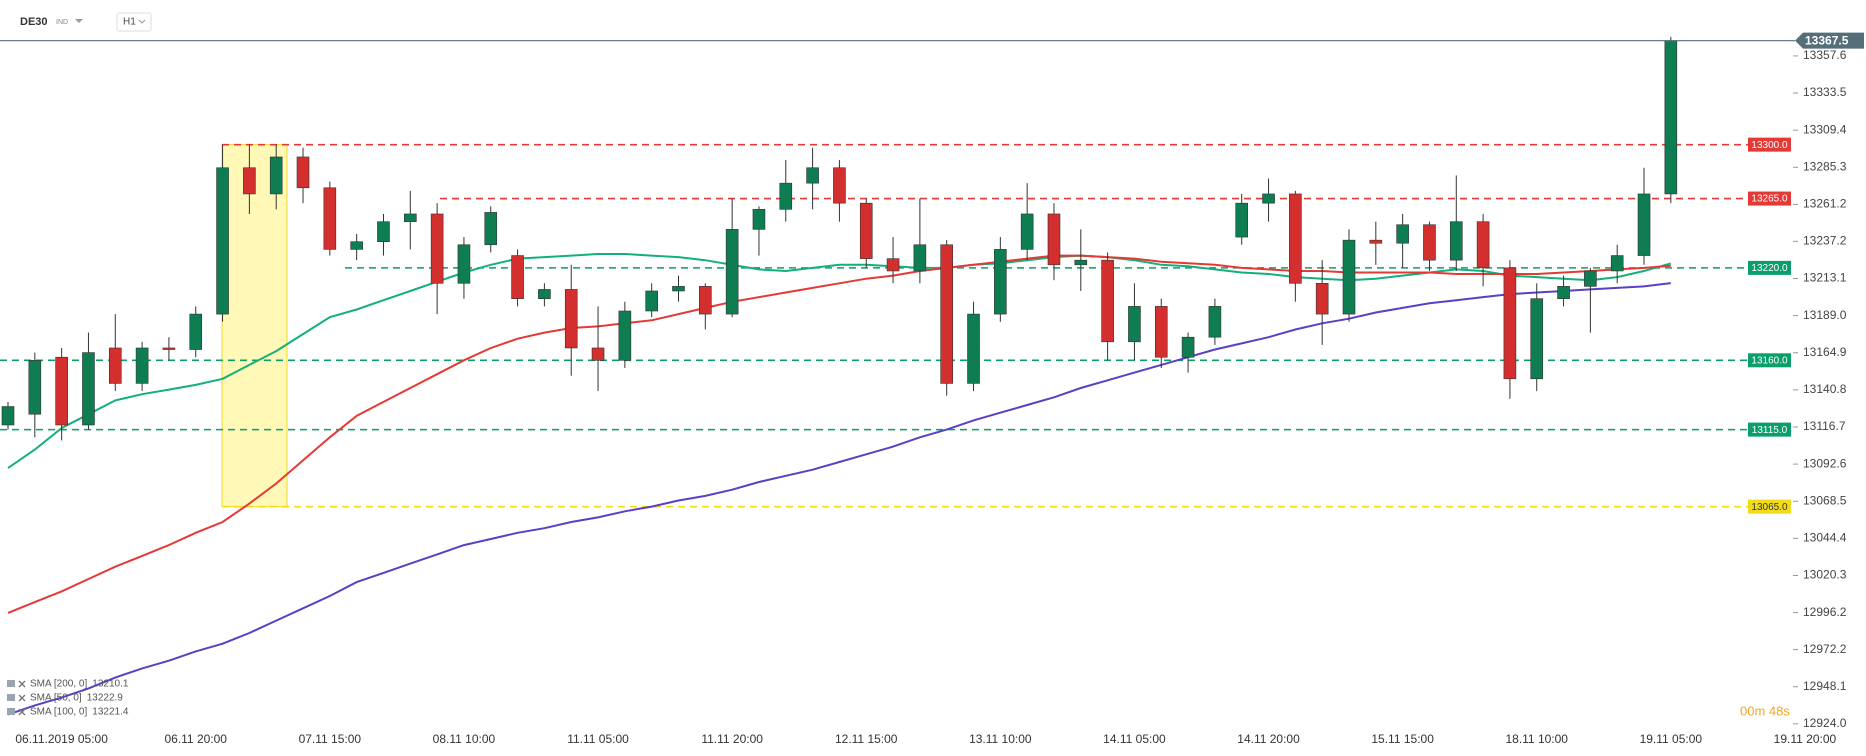  I want to click on y-tick-label: 13068.5, so click(1825, 500).